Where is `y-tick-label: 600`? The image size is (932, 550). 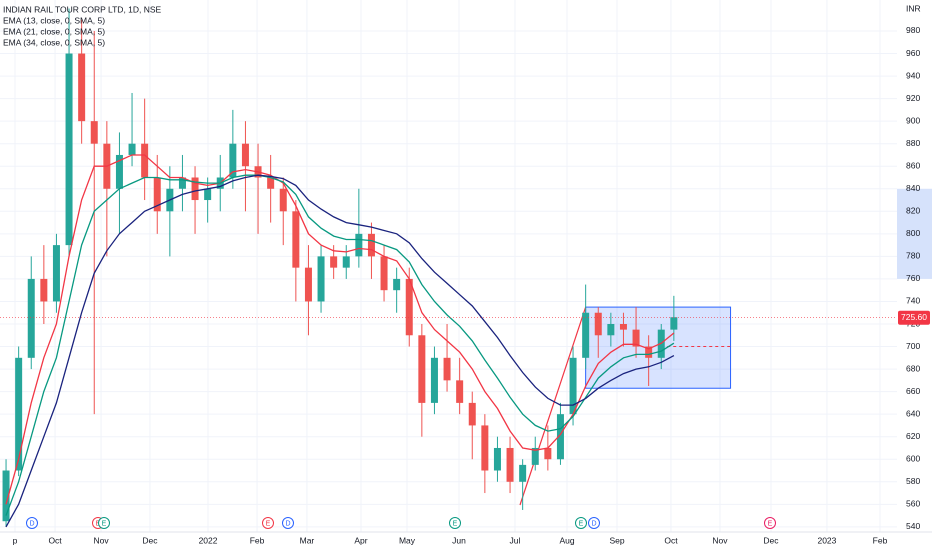 y-tick-label: 600 is located at coordinates (913, 458).